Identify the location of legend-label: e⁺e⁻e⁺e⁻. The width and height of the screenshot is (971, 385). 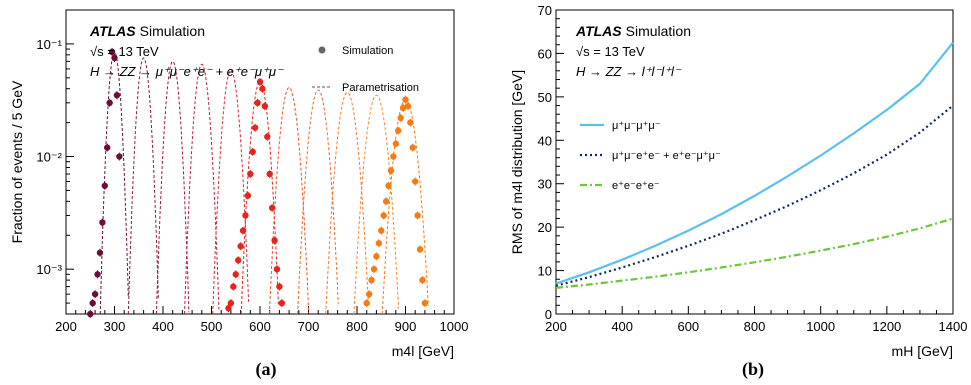
(636, 186).